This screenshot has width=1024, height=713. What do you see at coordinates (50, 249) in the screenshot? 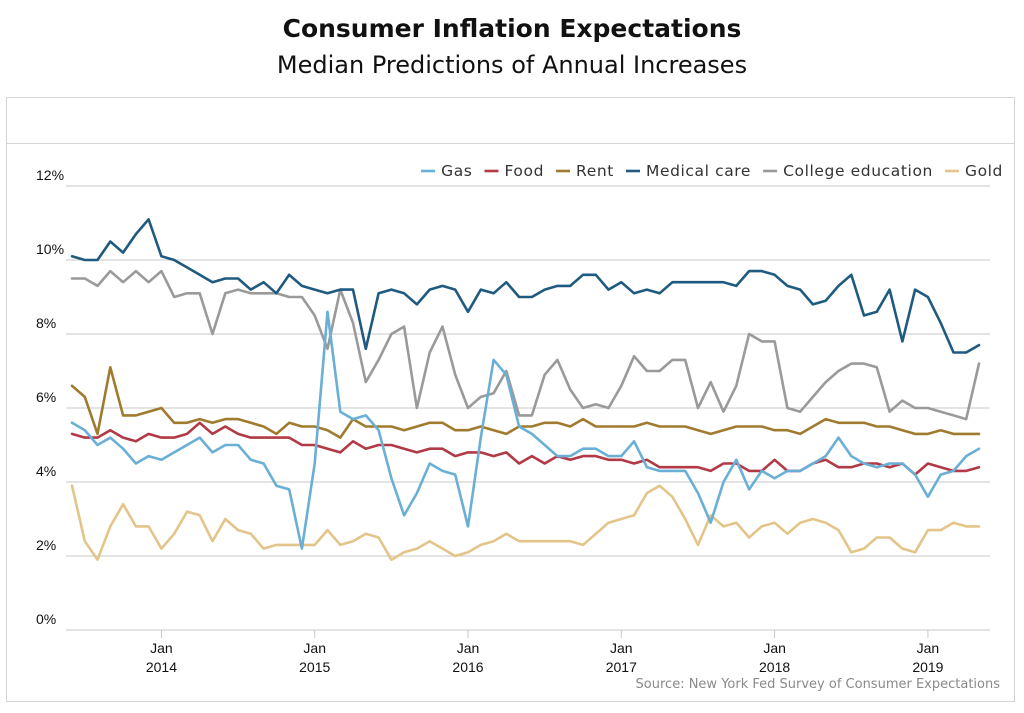
I see `y-tick-label: 10%` at bounding box center [50, 249].